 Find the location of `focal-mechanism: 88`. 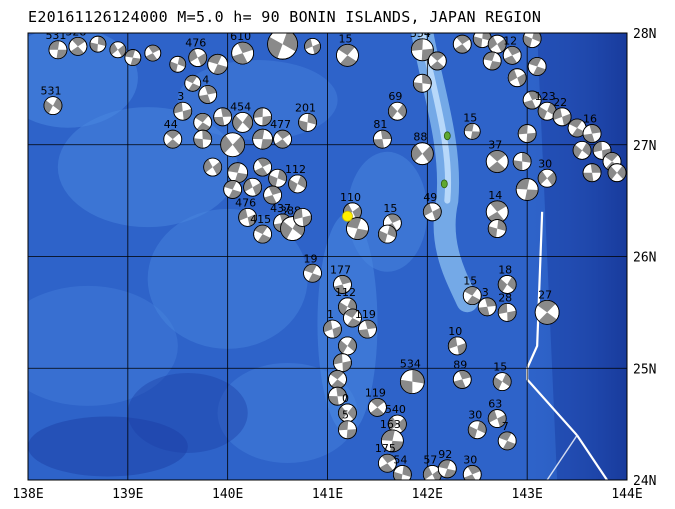

focal-mechanism: 88 is located at coordinates (422, 148).